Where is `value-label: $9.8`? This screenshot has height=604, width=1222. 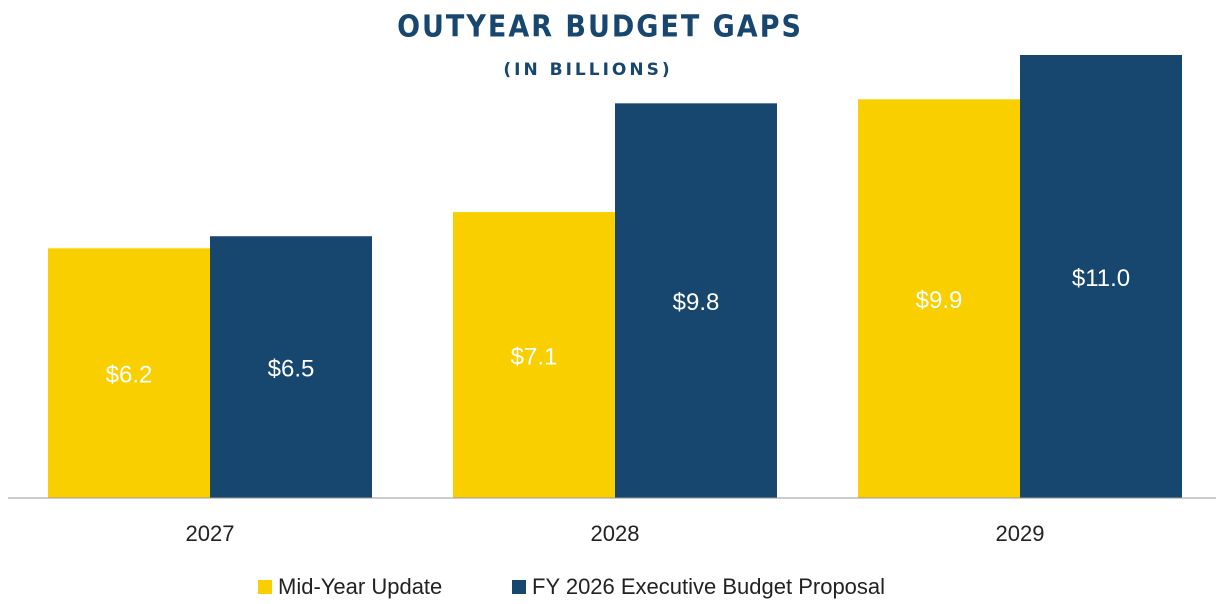
value-label: $9.8 is located at coordinates (696, 302).